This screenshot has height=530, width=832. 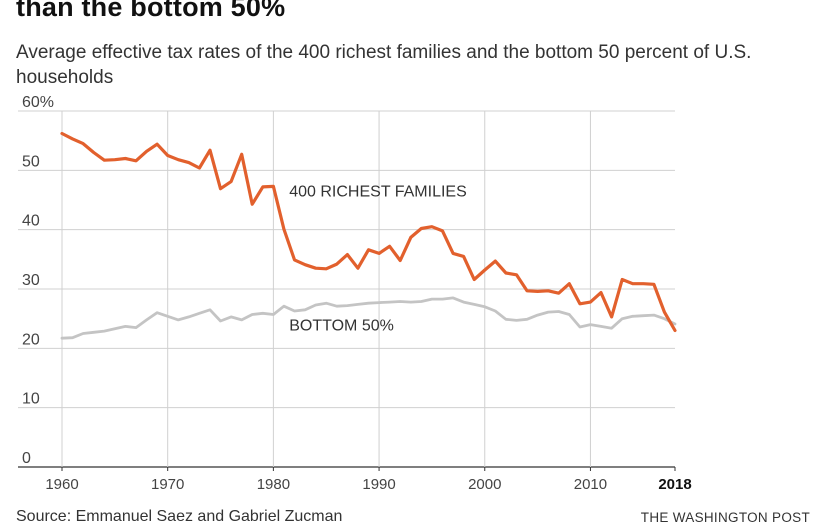 I want to click on x-tick-label: 1990, so click(x=378, y=484).